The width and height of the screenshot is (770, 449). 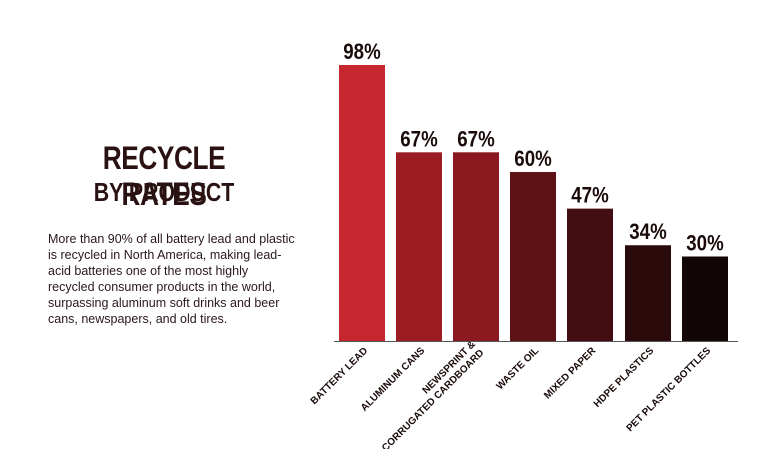 What do you see at coordinates (361, 53) in the screenshot?
I see `value-label-0: 98%` at bounding box center [361, 53].